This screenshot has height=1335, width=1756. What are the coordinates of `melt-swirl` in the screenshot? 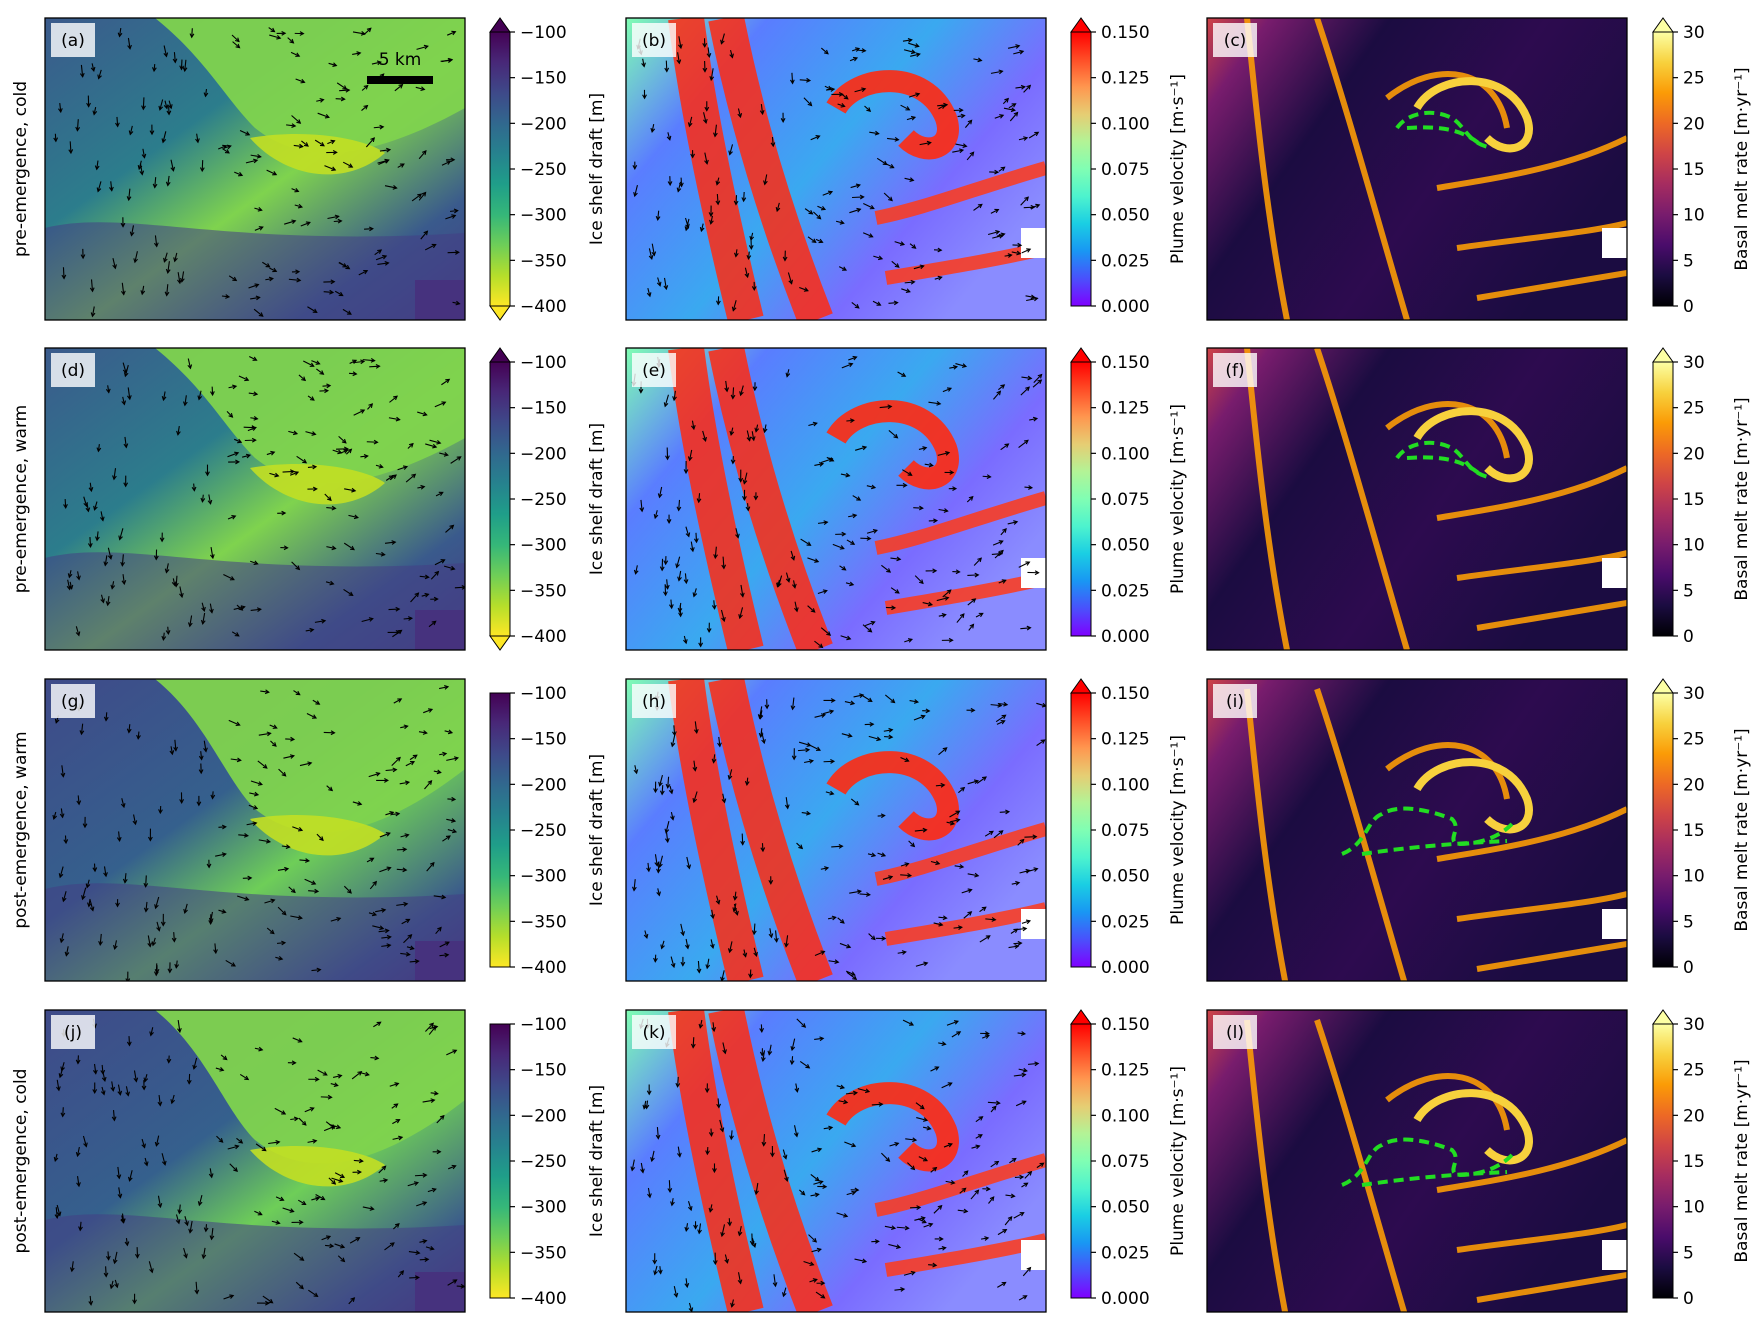 It's located at (1473, 1127).